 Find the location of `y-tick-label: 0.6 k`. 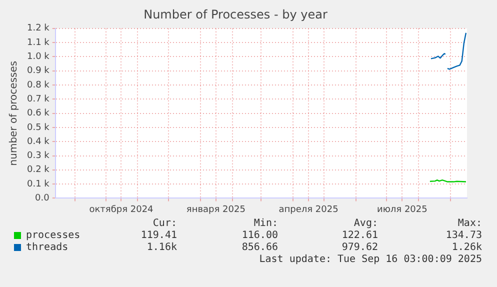

y-tick-label: 0.6 k is located at coordinates (38, 113).